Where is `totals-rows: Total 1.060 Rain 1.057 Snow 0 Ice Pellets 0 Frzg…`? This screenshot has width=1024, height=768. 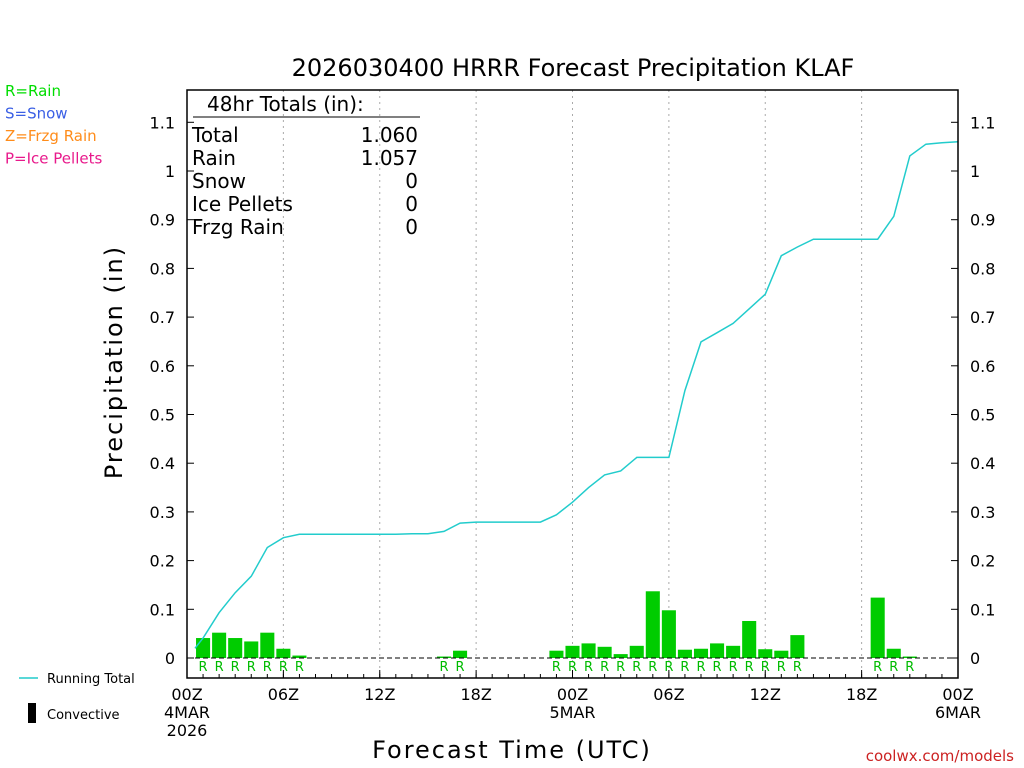 totals-rows: Total 1.060 Rain 1.057 Snow 0 Ice Pellets 0 Frzg… is located at coordinates (304, 181).